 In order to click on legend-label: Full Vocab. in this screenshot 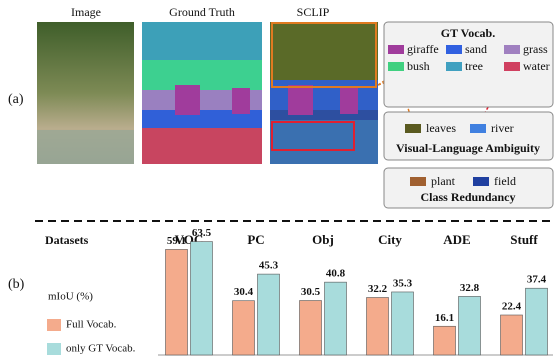, I will do `click(91, 325)`.